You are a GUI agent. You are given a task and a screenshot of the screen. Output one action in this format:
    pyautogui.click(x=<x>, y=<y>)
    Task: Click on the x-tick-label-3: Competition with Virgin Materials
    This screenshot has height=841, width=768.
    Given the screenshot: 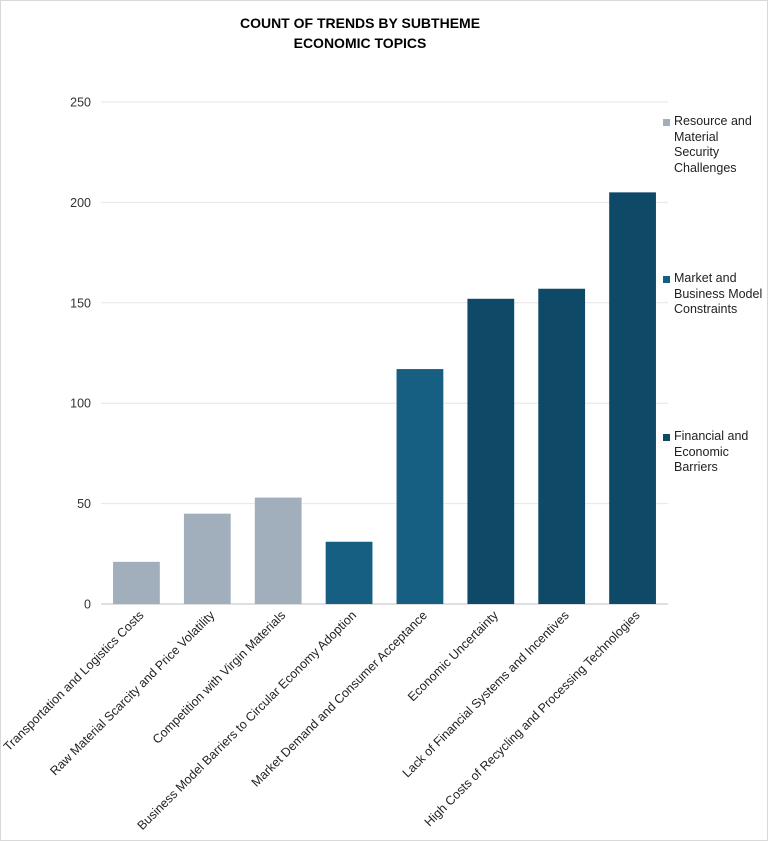 What is the action you would take?
    pyautogui.click(x=219, y=677)
    